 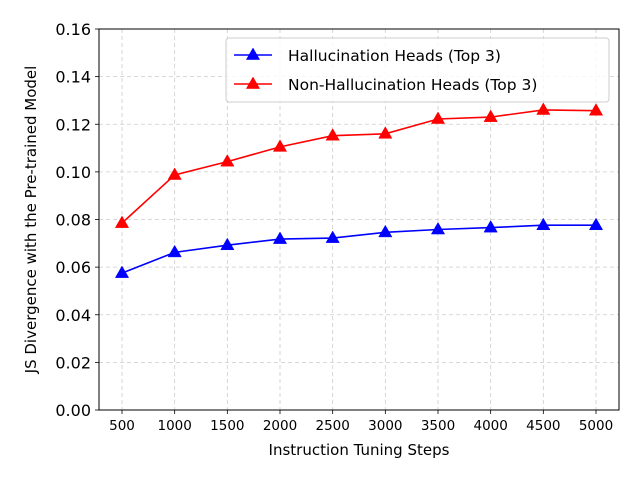 What do you see at coordinates (490, 426) in the screenshot?
I see `x-tick-label: 4000` at bounding box center [490, 426].